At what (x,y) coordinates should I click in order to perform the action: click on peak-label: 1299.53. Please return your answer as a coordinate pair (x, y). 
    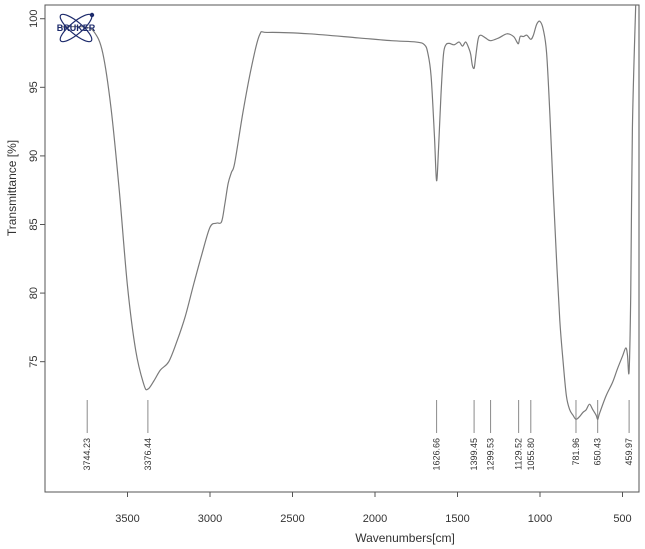
    Looking at the image, I should click on (491, 454).